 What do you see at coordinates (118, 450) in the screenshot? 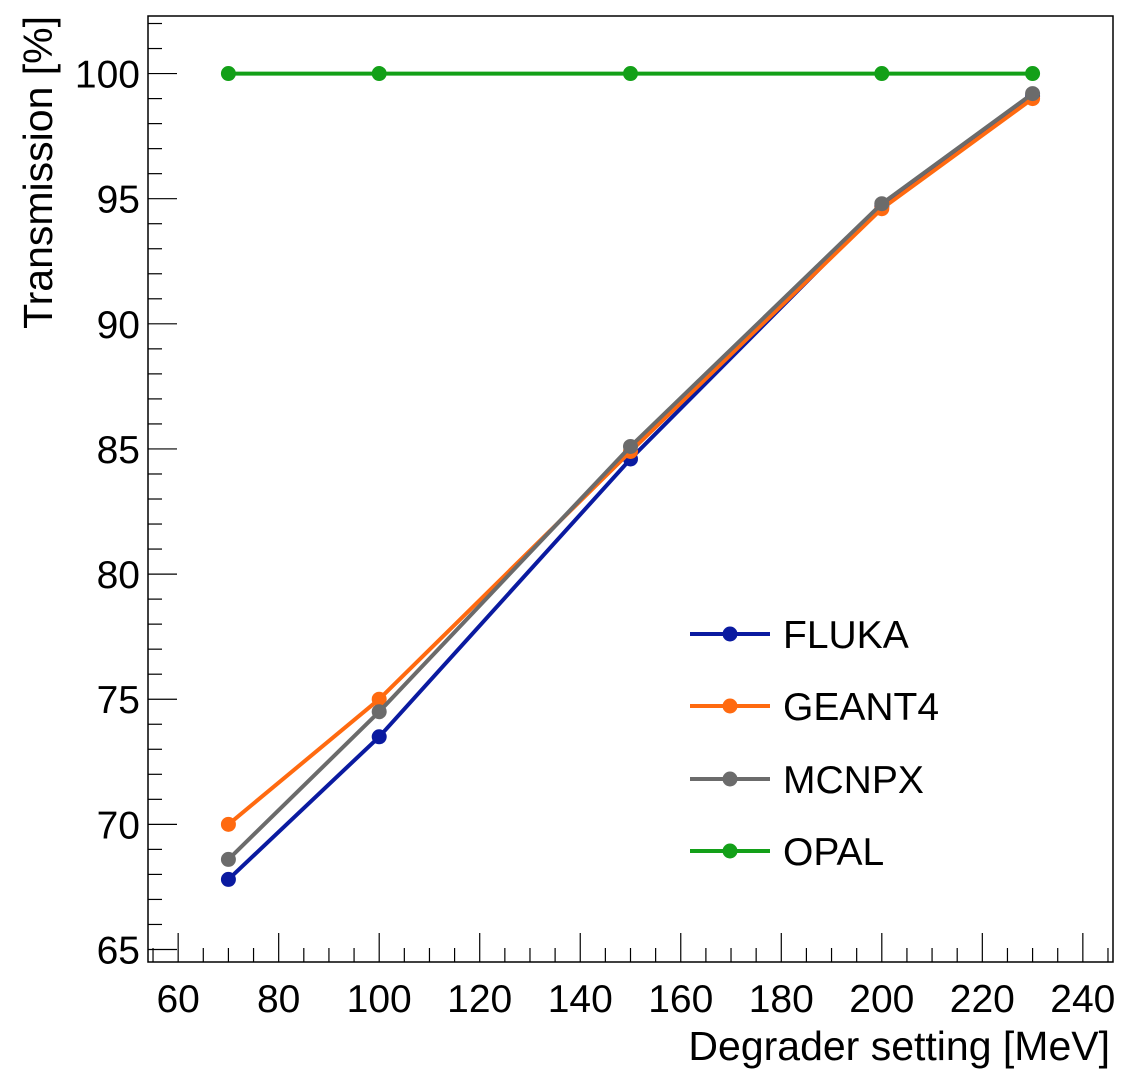
I see `y-tick-label: 85` at bounding box center [118, 450].